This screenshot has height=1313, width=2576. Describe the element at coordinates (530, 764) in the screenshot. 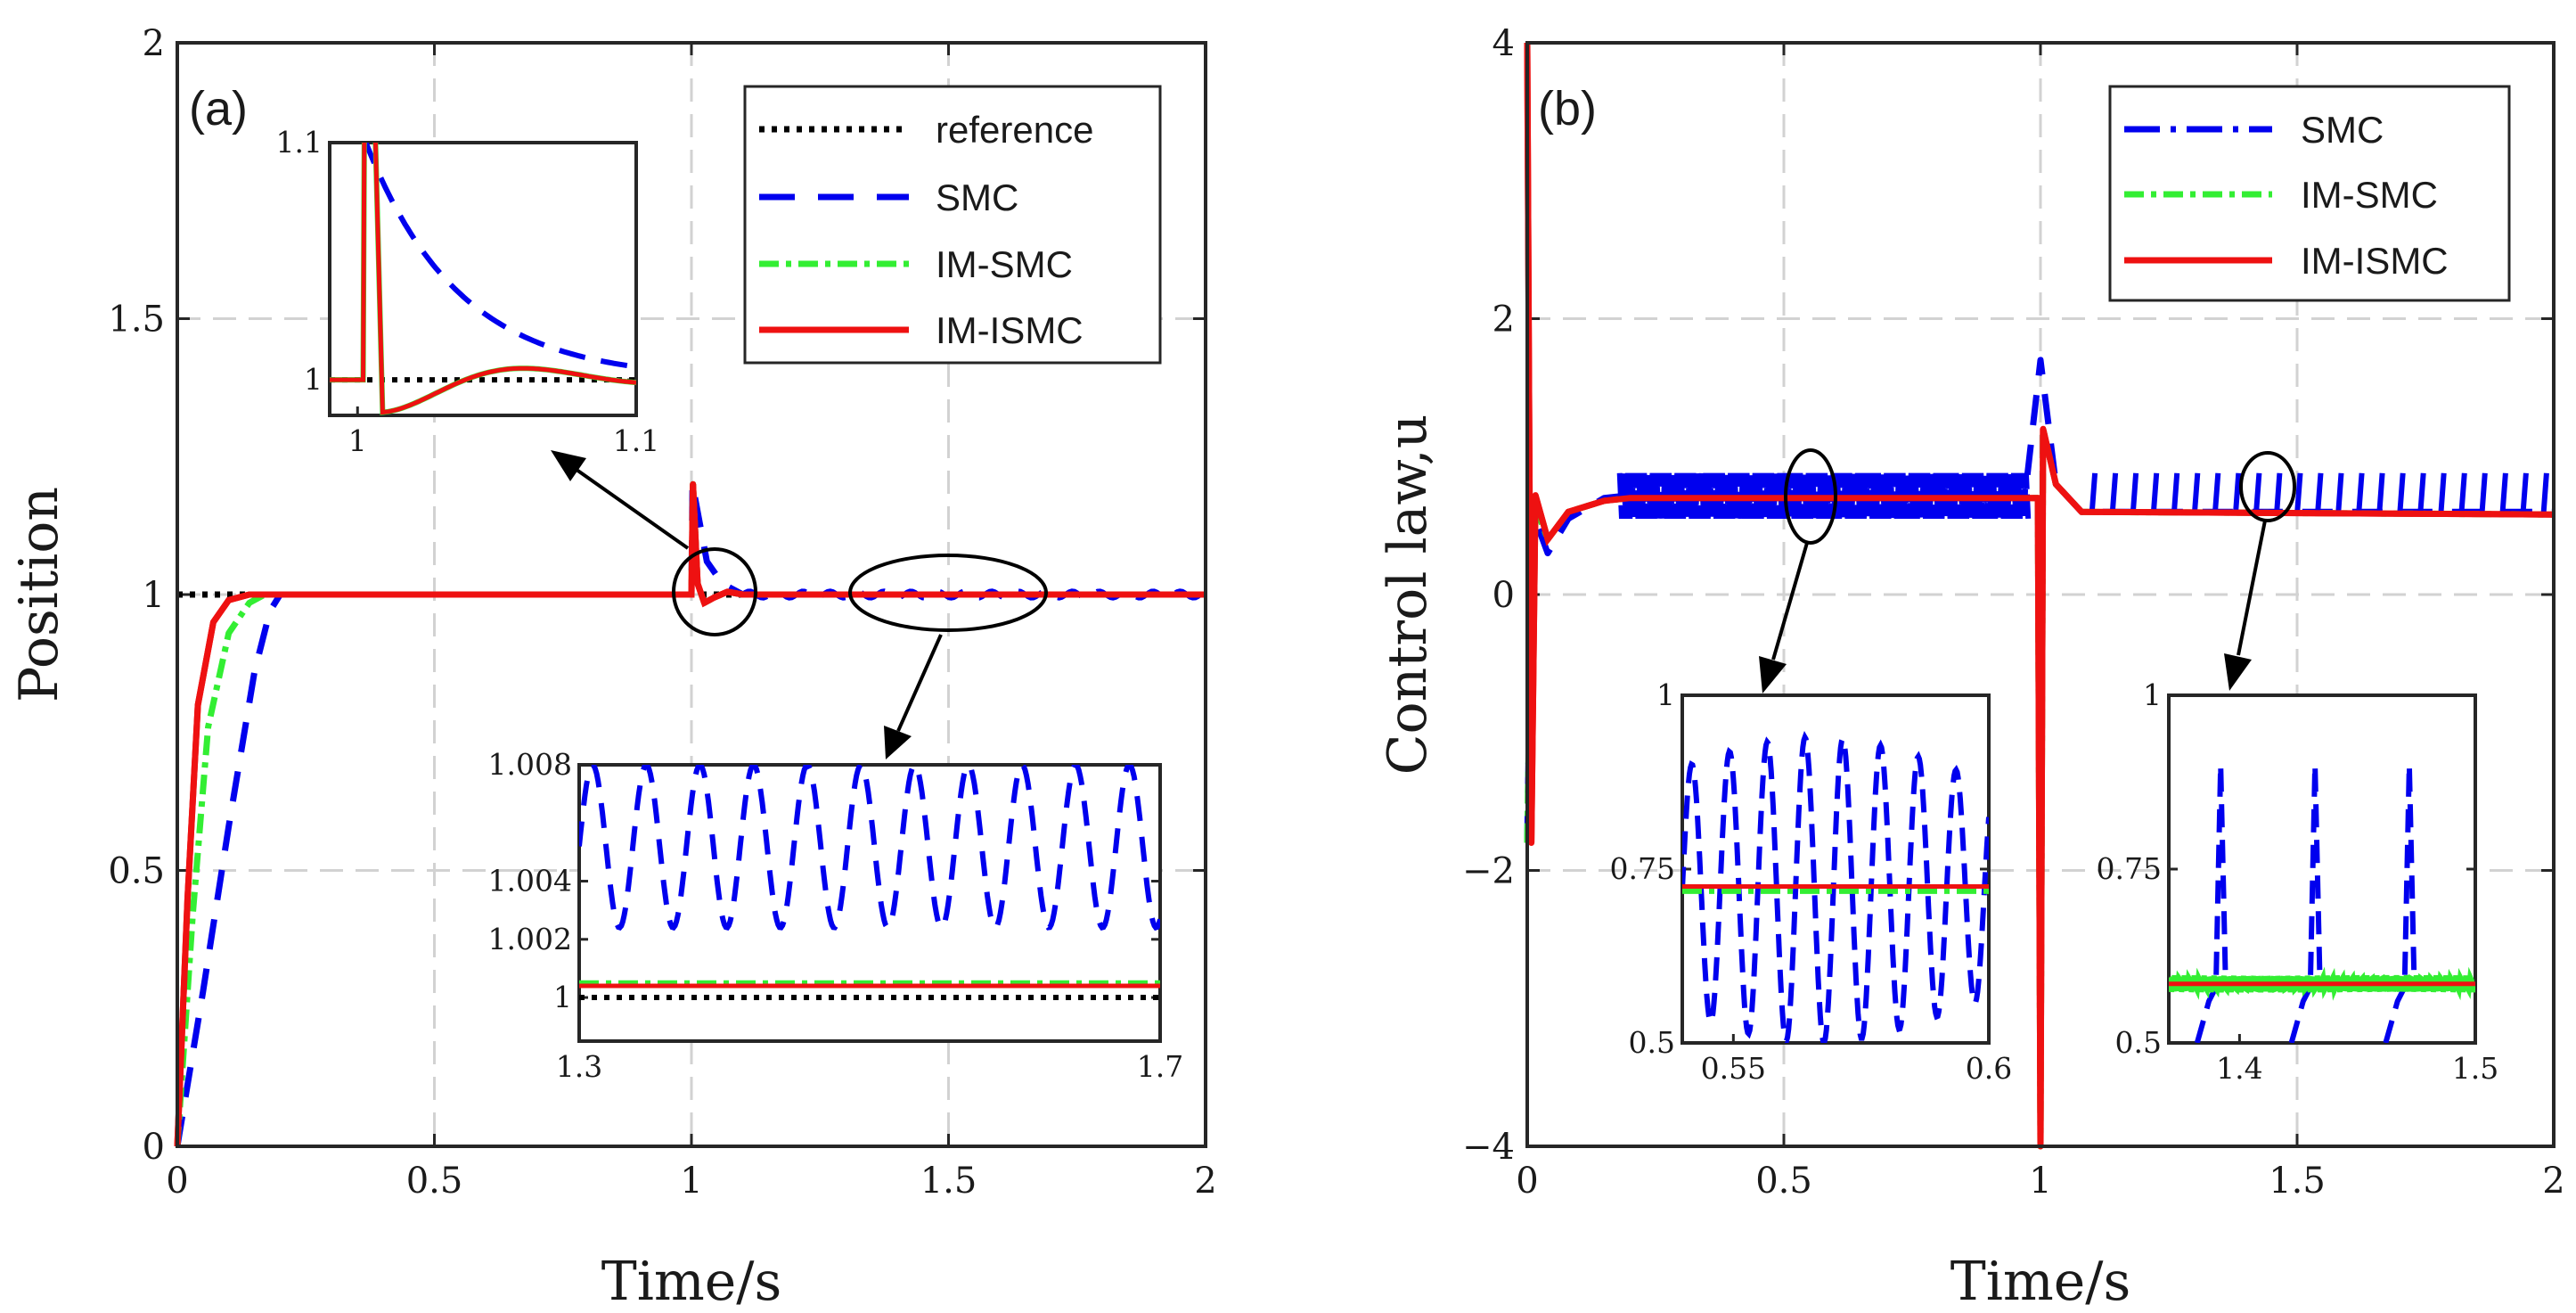

I see `inset-a2-ytick-label-1-008: 1.008` at that location.